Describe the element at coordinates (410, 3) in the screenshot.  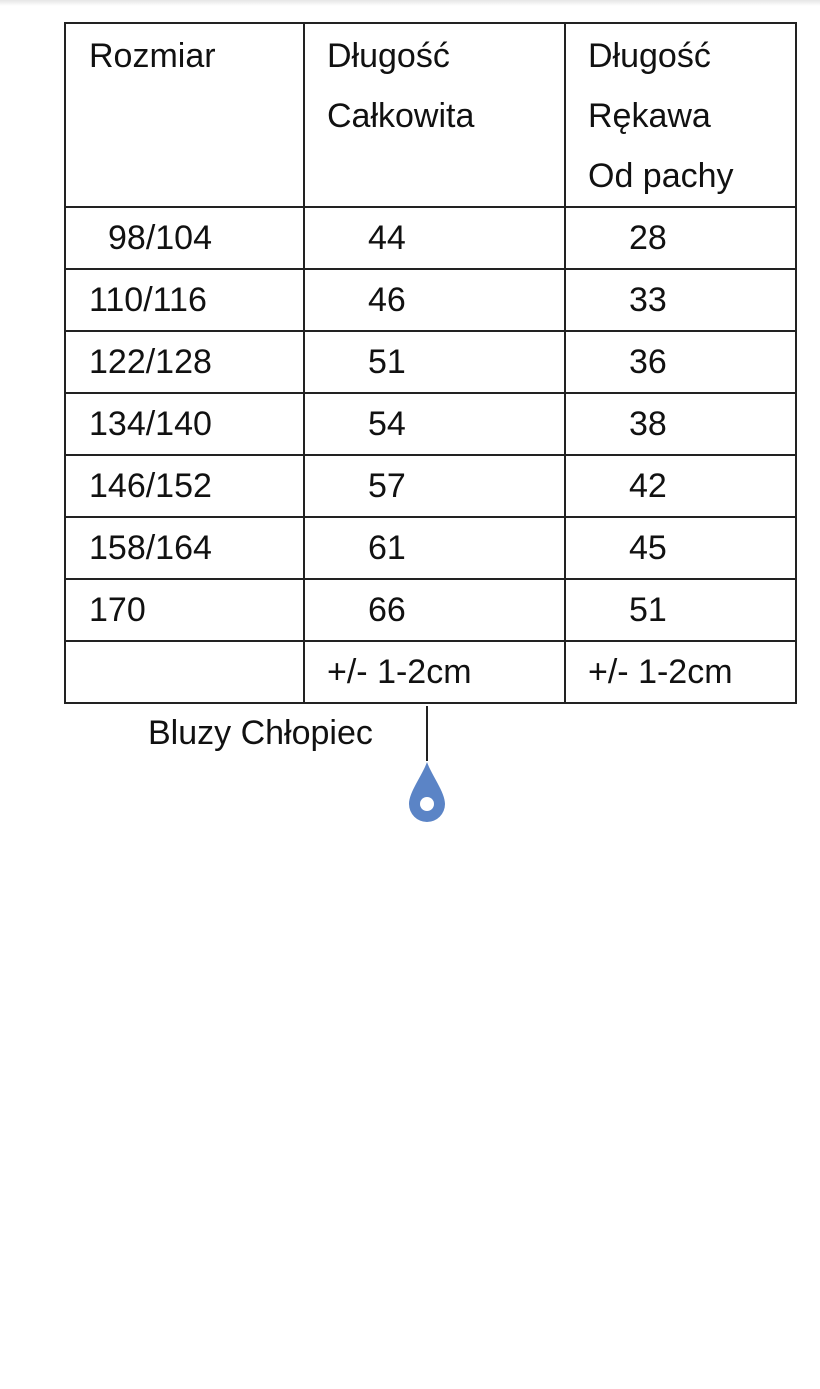
I see `top-edge` at that location.